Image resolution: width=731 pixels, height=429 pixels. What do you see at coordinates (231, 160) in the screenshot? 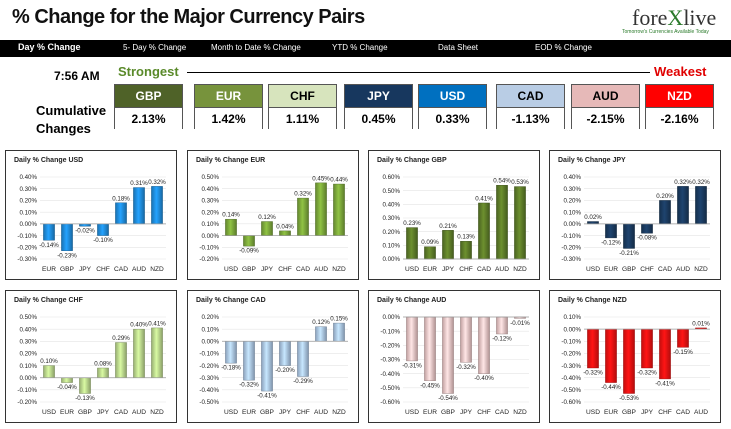
I see `chart-title: Daily % Change EUR` at bounding box center [231, 160].